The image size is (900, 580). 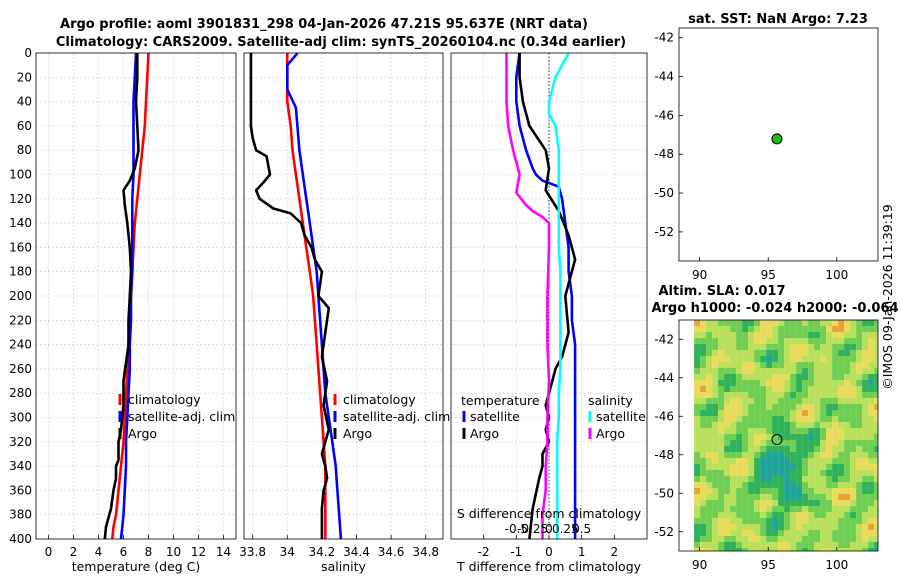 What do you see at coordinates (495, 416) in the screenshot?
I see `legend-label: satellite` at bounding box center [495, 416].